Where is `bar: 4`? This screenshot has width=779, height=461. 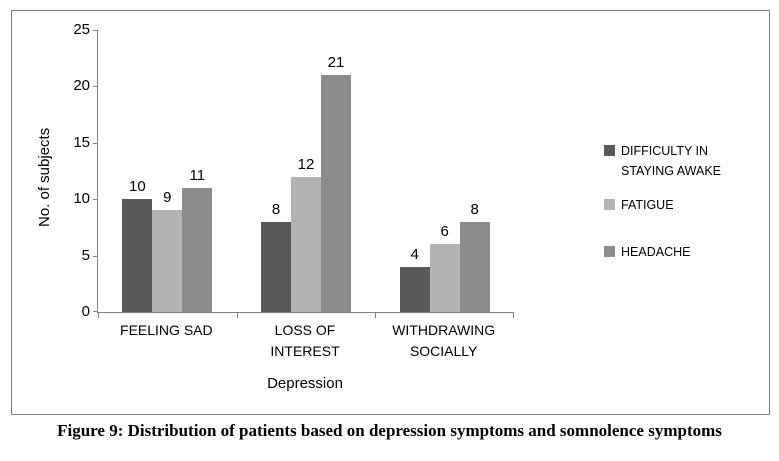
bar: 4 is located at coordinates (414, 279).